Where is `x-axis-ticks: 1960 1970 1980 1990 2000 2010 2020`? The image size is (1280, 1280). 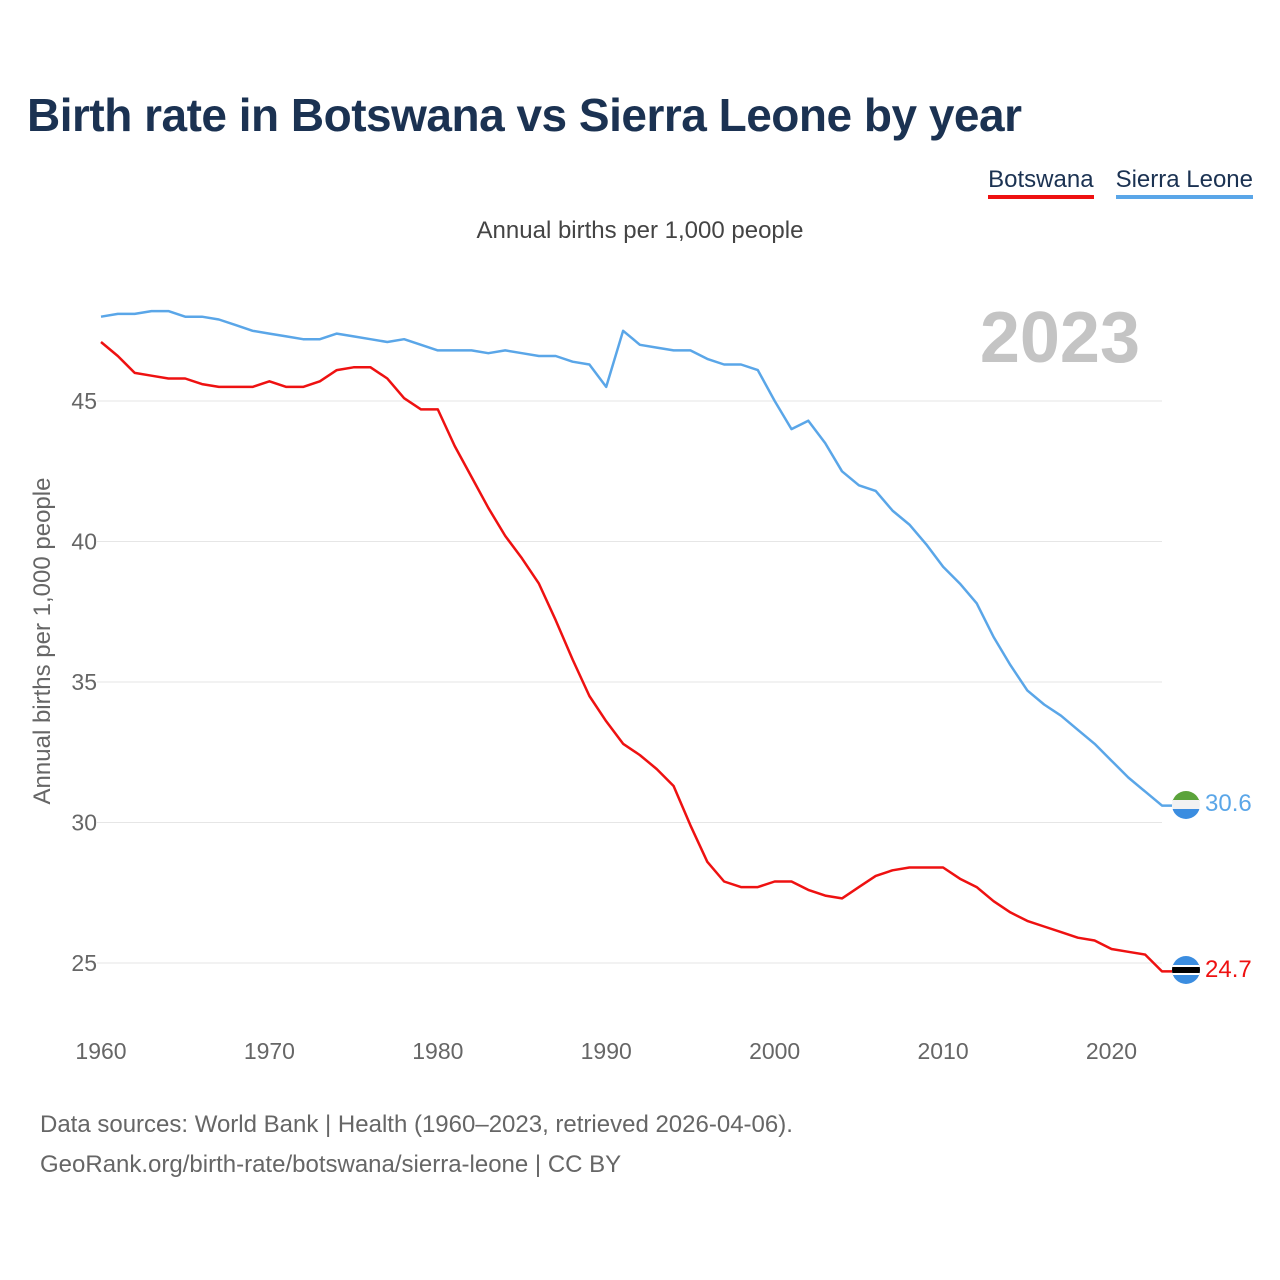 x-axis-ticks: 1960 1970 1980 1990 2000 2010 2020 is located at coordinates (606, 1051).